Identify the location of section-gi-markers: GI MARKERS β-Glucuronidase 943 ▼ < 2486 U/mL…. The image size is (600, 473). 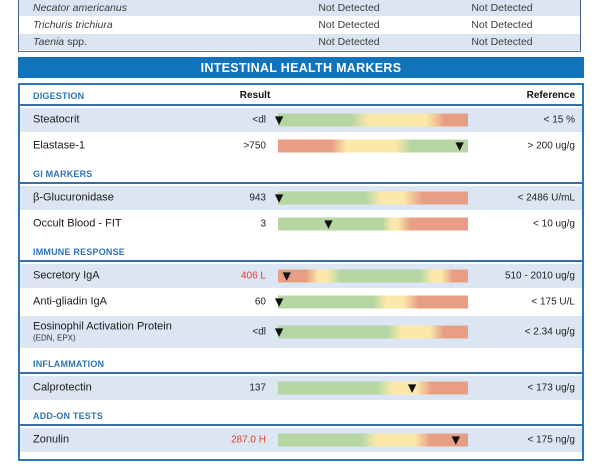
(301, 201).